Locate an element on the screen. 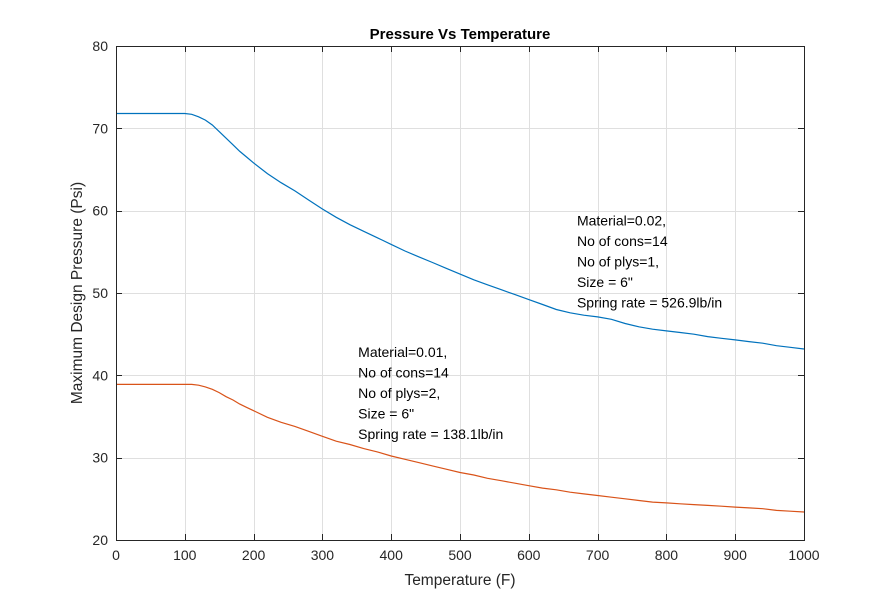 The image size is (889, 607). x-axis-label: Temperature (F) is located at coordinates (459, 580).